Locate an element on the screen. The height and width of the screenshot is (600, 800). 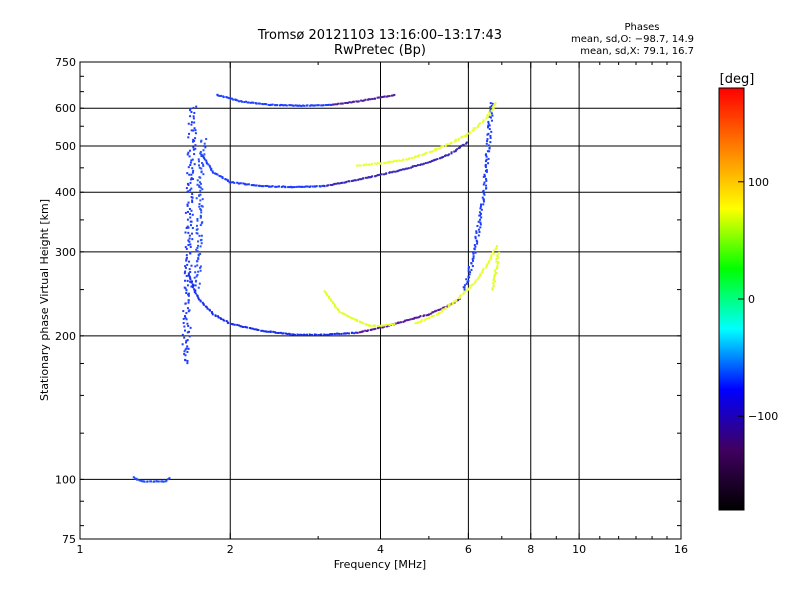
y-tick-label: 500 is located at coordinates (65, 146).